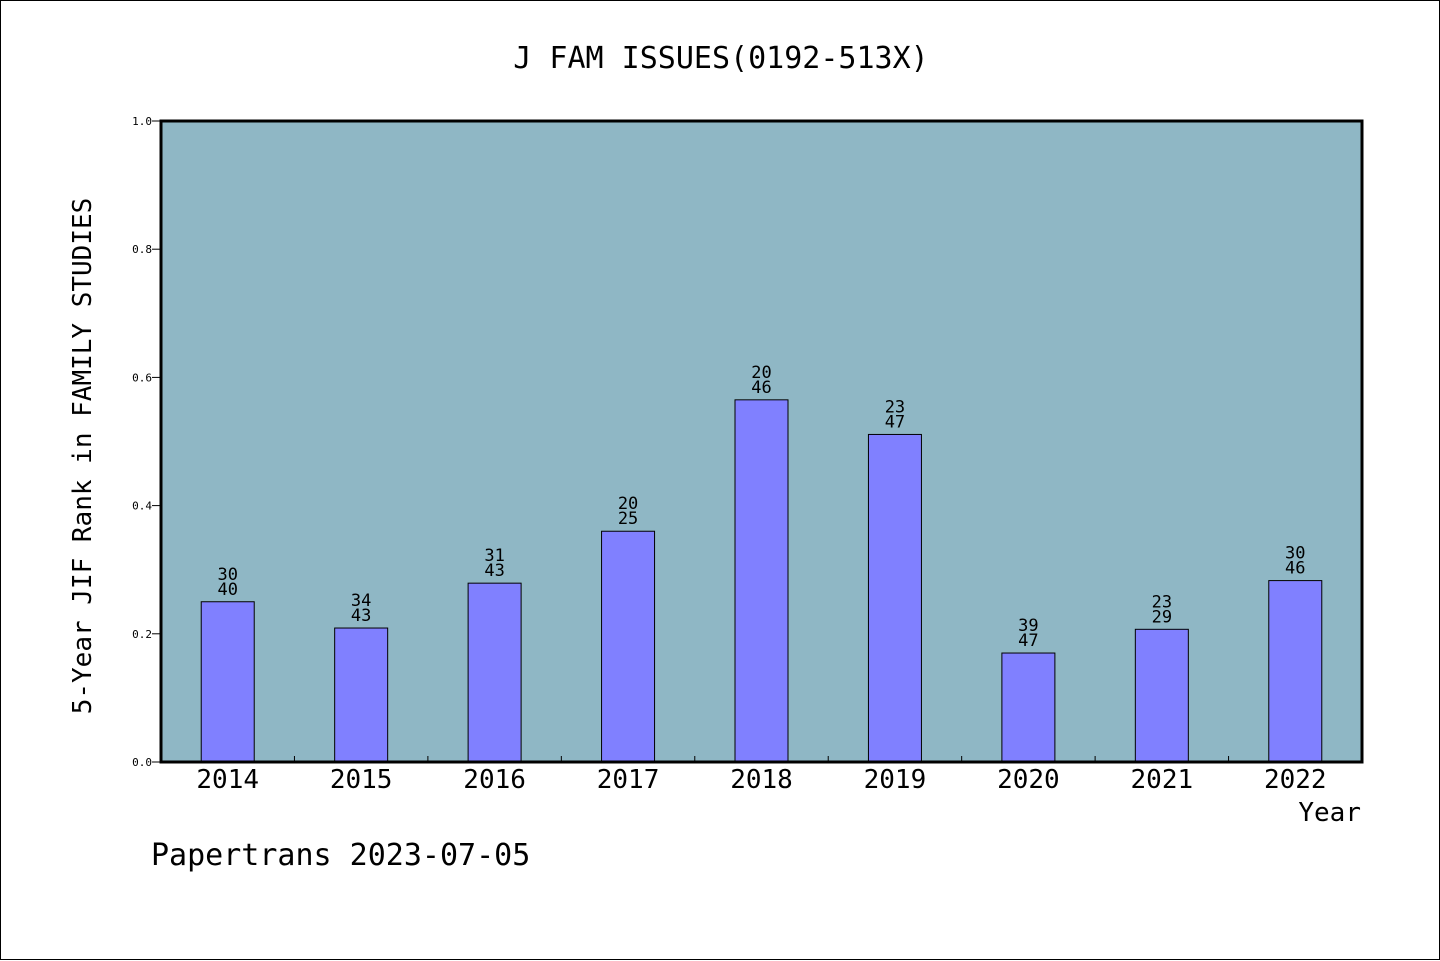  What do you see at coordinates (1028, 780) in the screenshot?
I see `x-tick-label: 2020` at bounding box center [1028, 780].